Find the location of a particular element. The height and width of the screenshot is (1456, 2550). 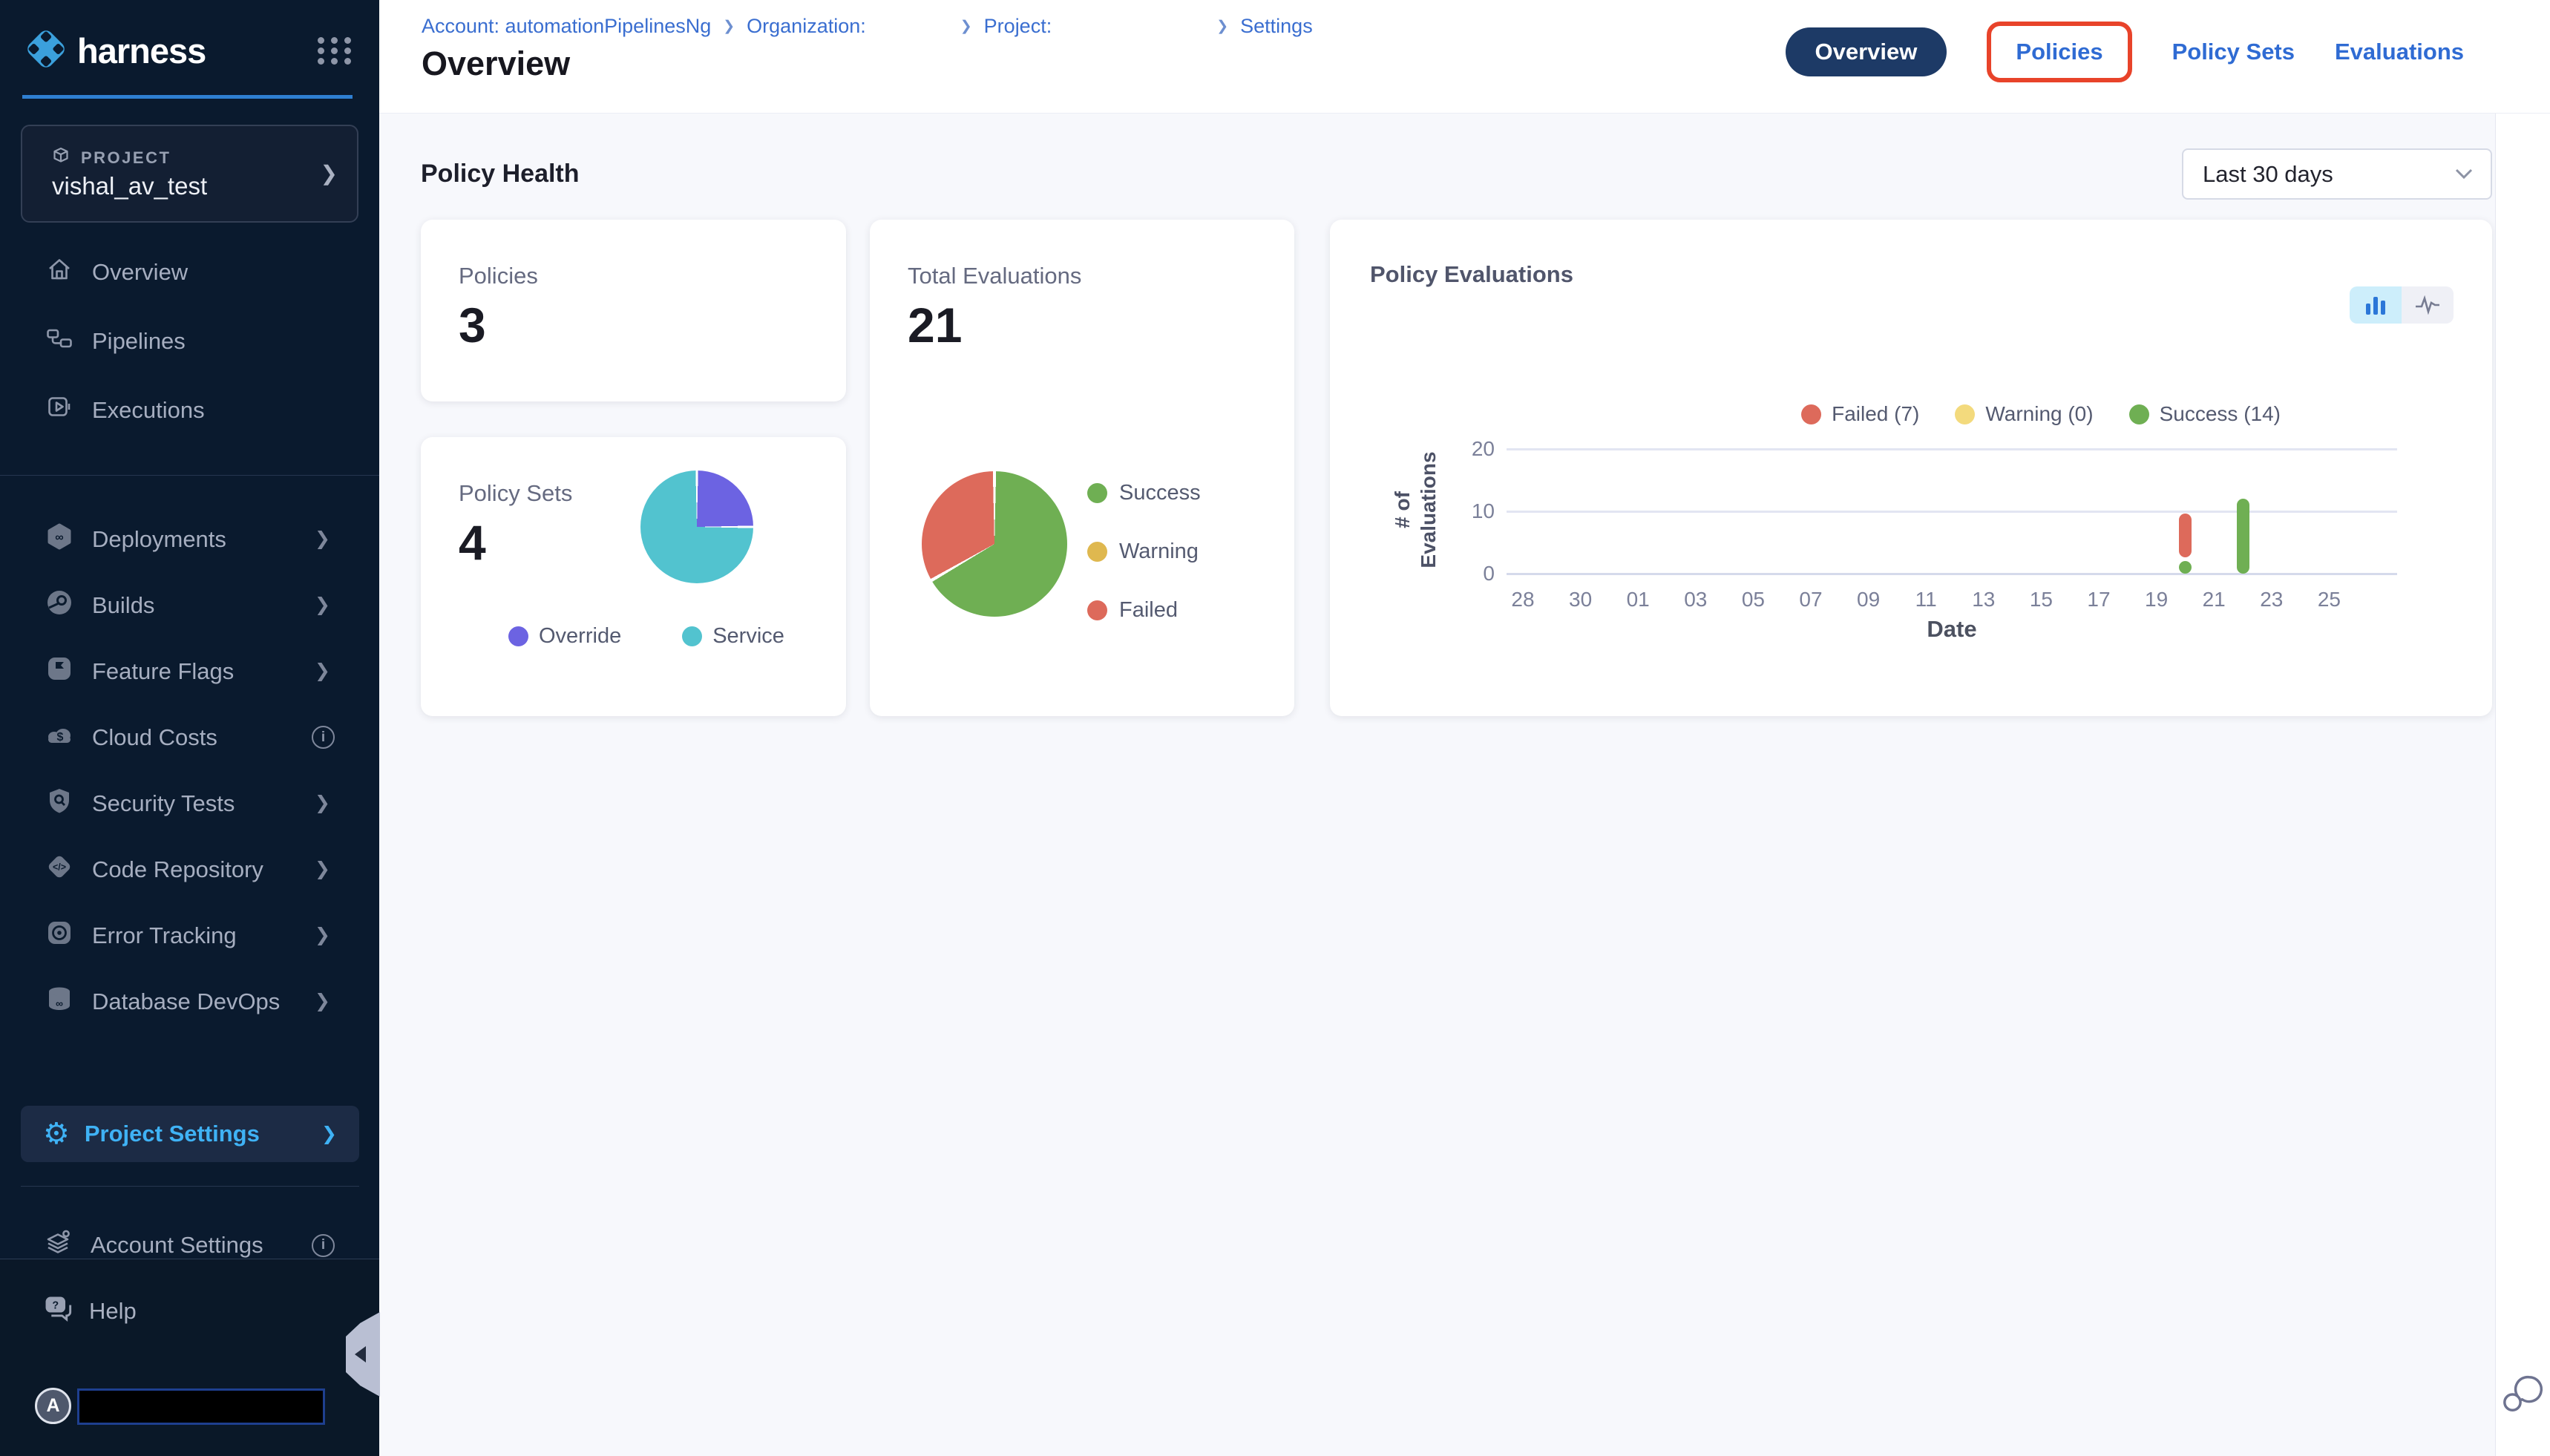

harness-logo-icon is located at coordinates (46, 51).